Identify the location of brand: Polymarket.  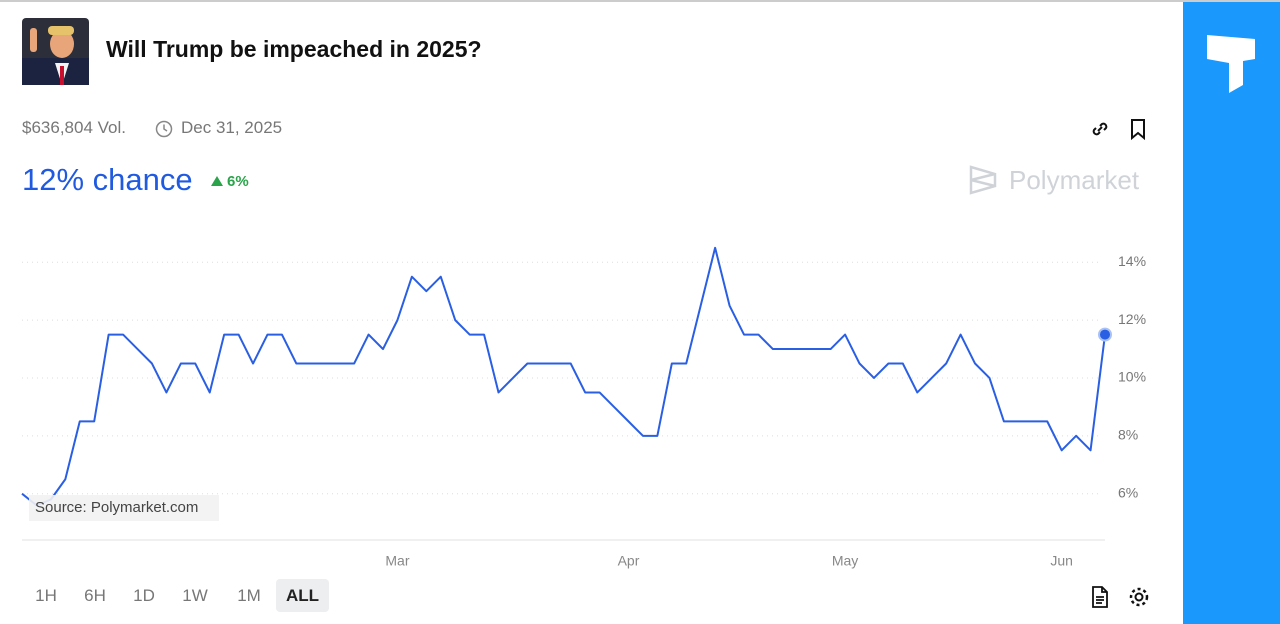
(1074, 180).